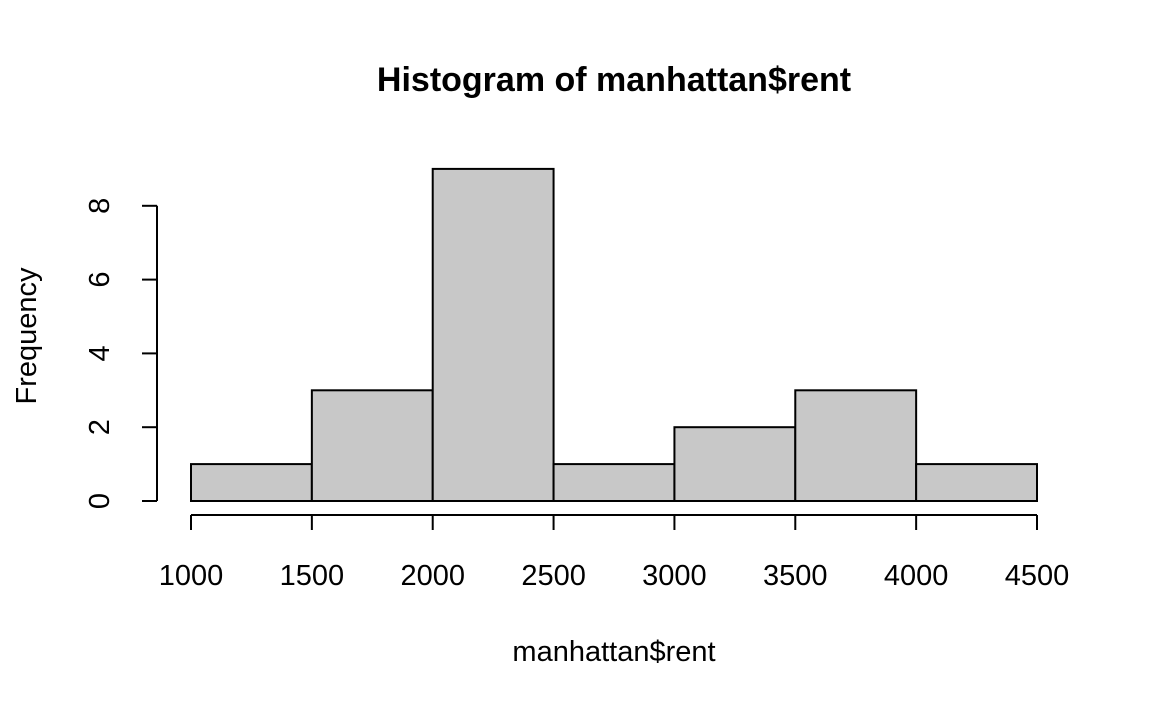  I want to click on y-axis-label: Frequency, so click(27, 336).